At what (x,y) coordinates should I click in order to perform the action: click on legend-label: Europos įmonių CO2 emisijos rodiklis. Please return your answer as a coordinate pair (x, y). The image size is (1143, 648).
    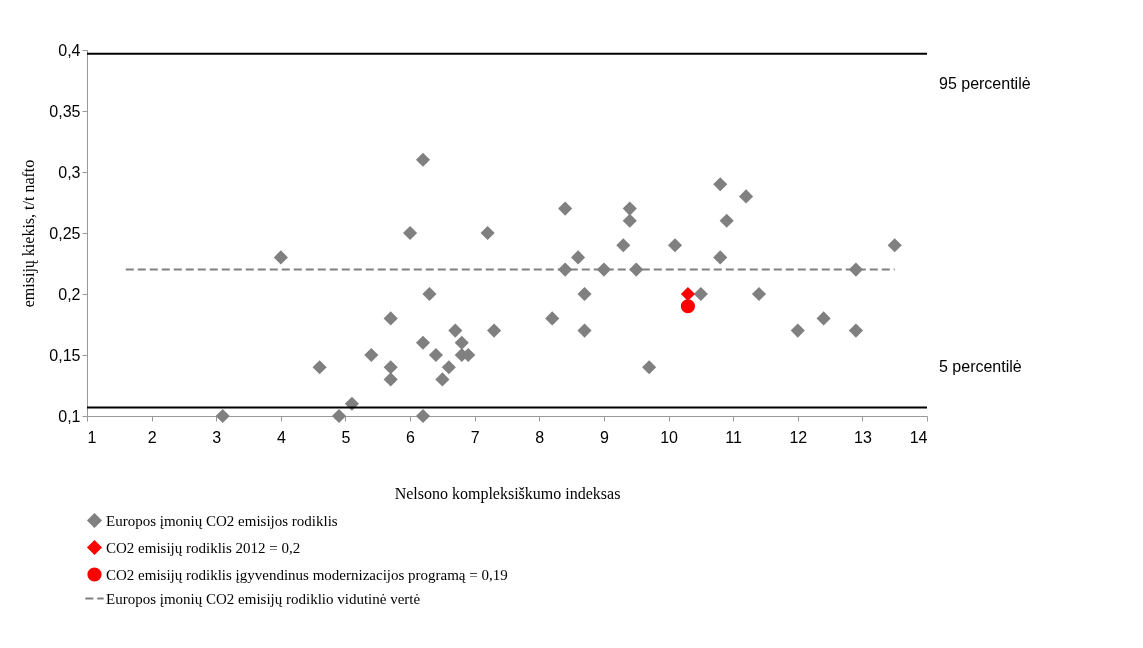
    Looking at the image, I should click on (222, 520).